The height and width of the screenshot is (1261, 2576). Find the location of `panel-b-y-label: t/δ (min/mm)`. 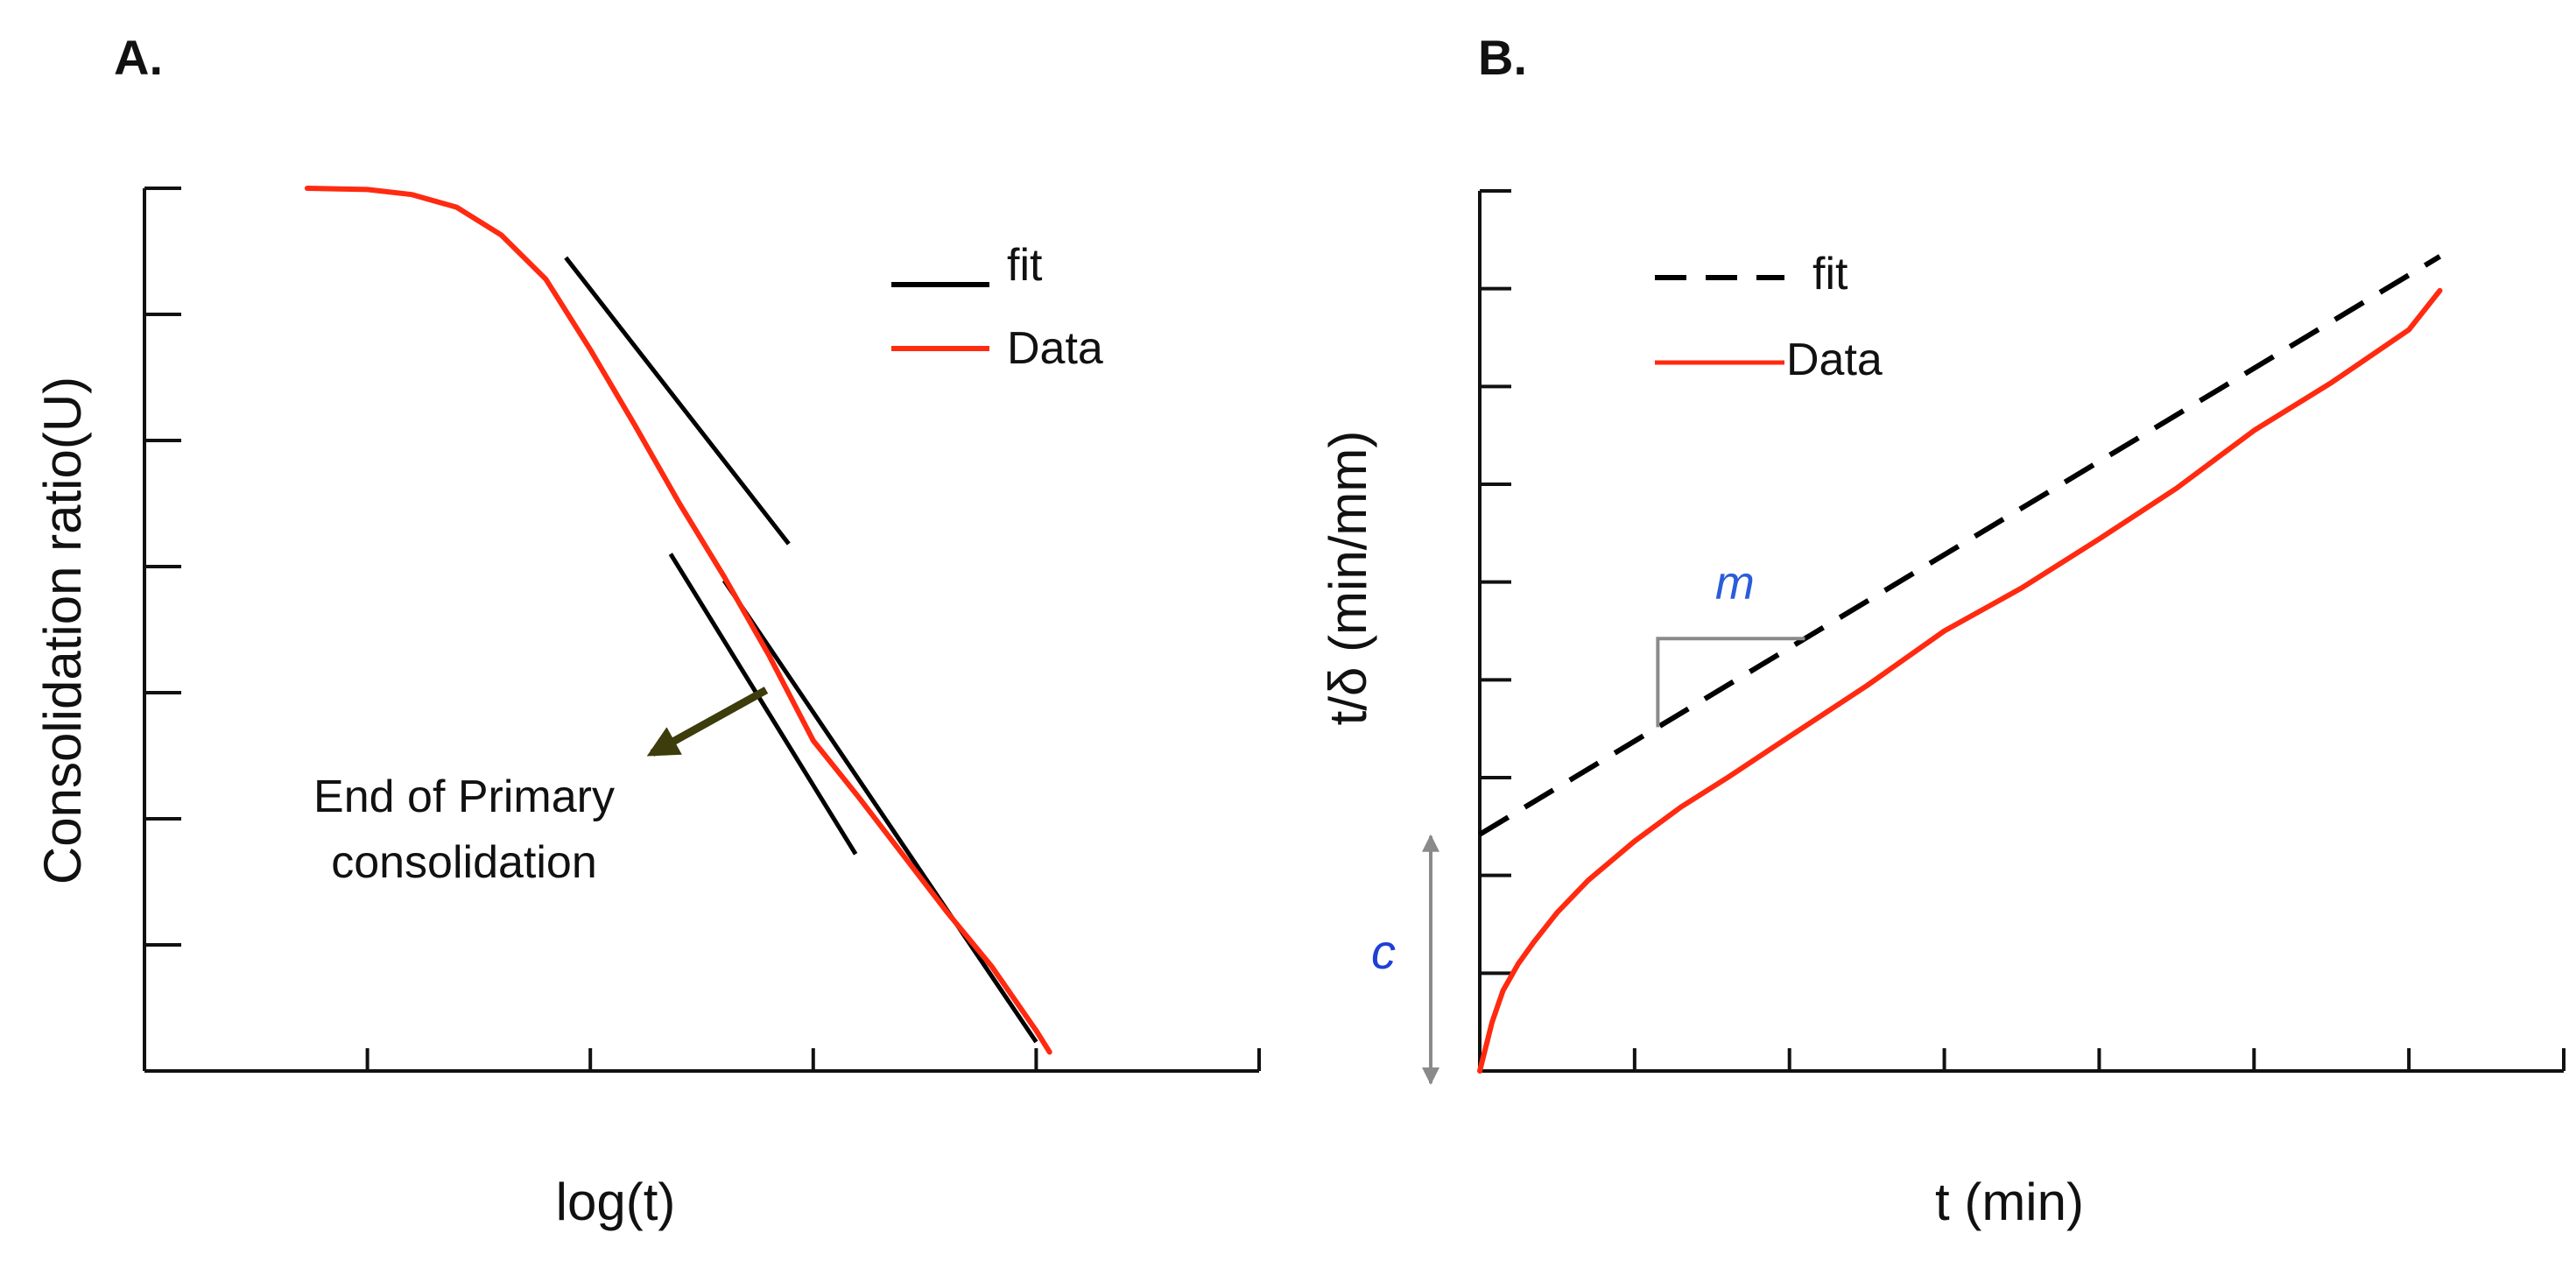

panel-b-y-label: t/δ (min/mm) is located at coordinates (1348, 578).